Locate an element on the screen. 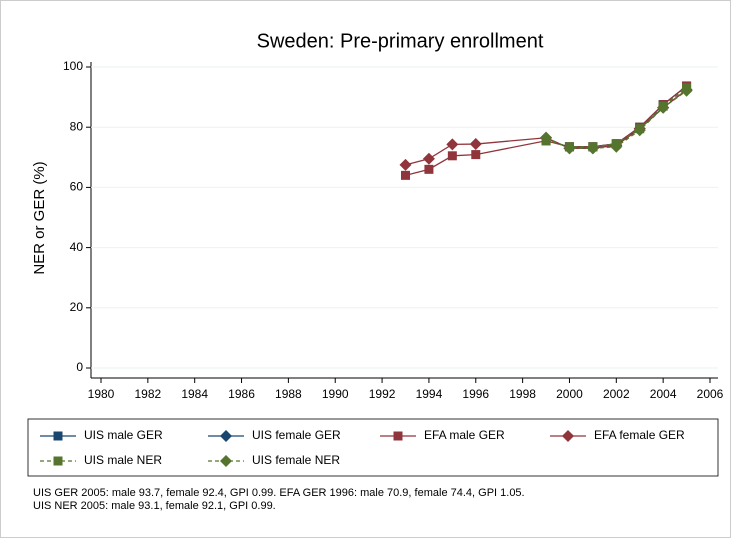 The image size is (731, 543). x-tick-label: 1990 is located at coordinates (335, 394).